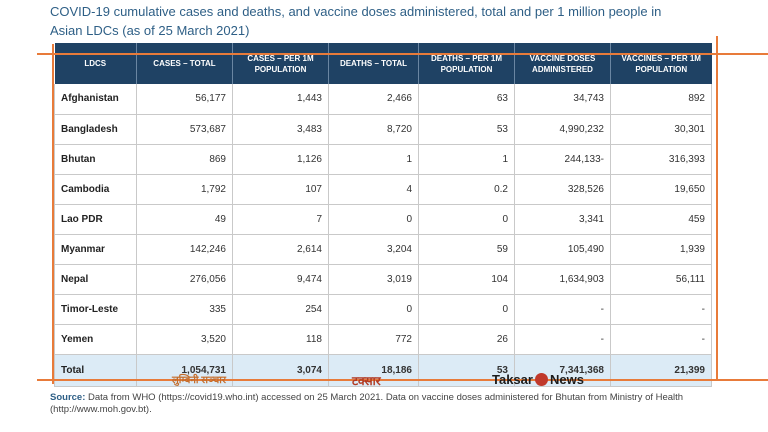 Image resolution: width=768 pixels, height=432 pixels. I want to click on cell-value: 1,126, so click(280, 159).